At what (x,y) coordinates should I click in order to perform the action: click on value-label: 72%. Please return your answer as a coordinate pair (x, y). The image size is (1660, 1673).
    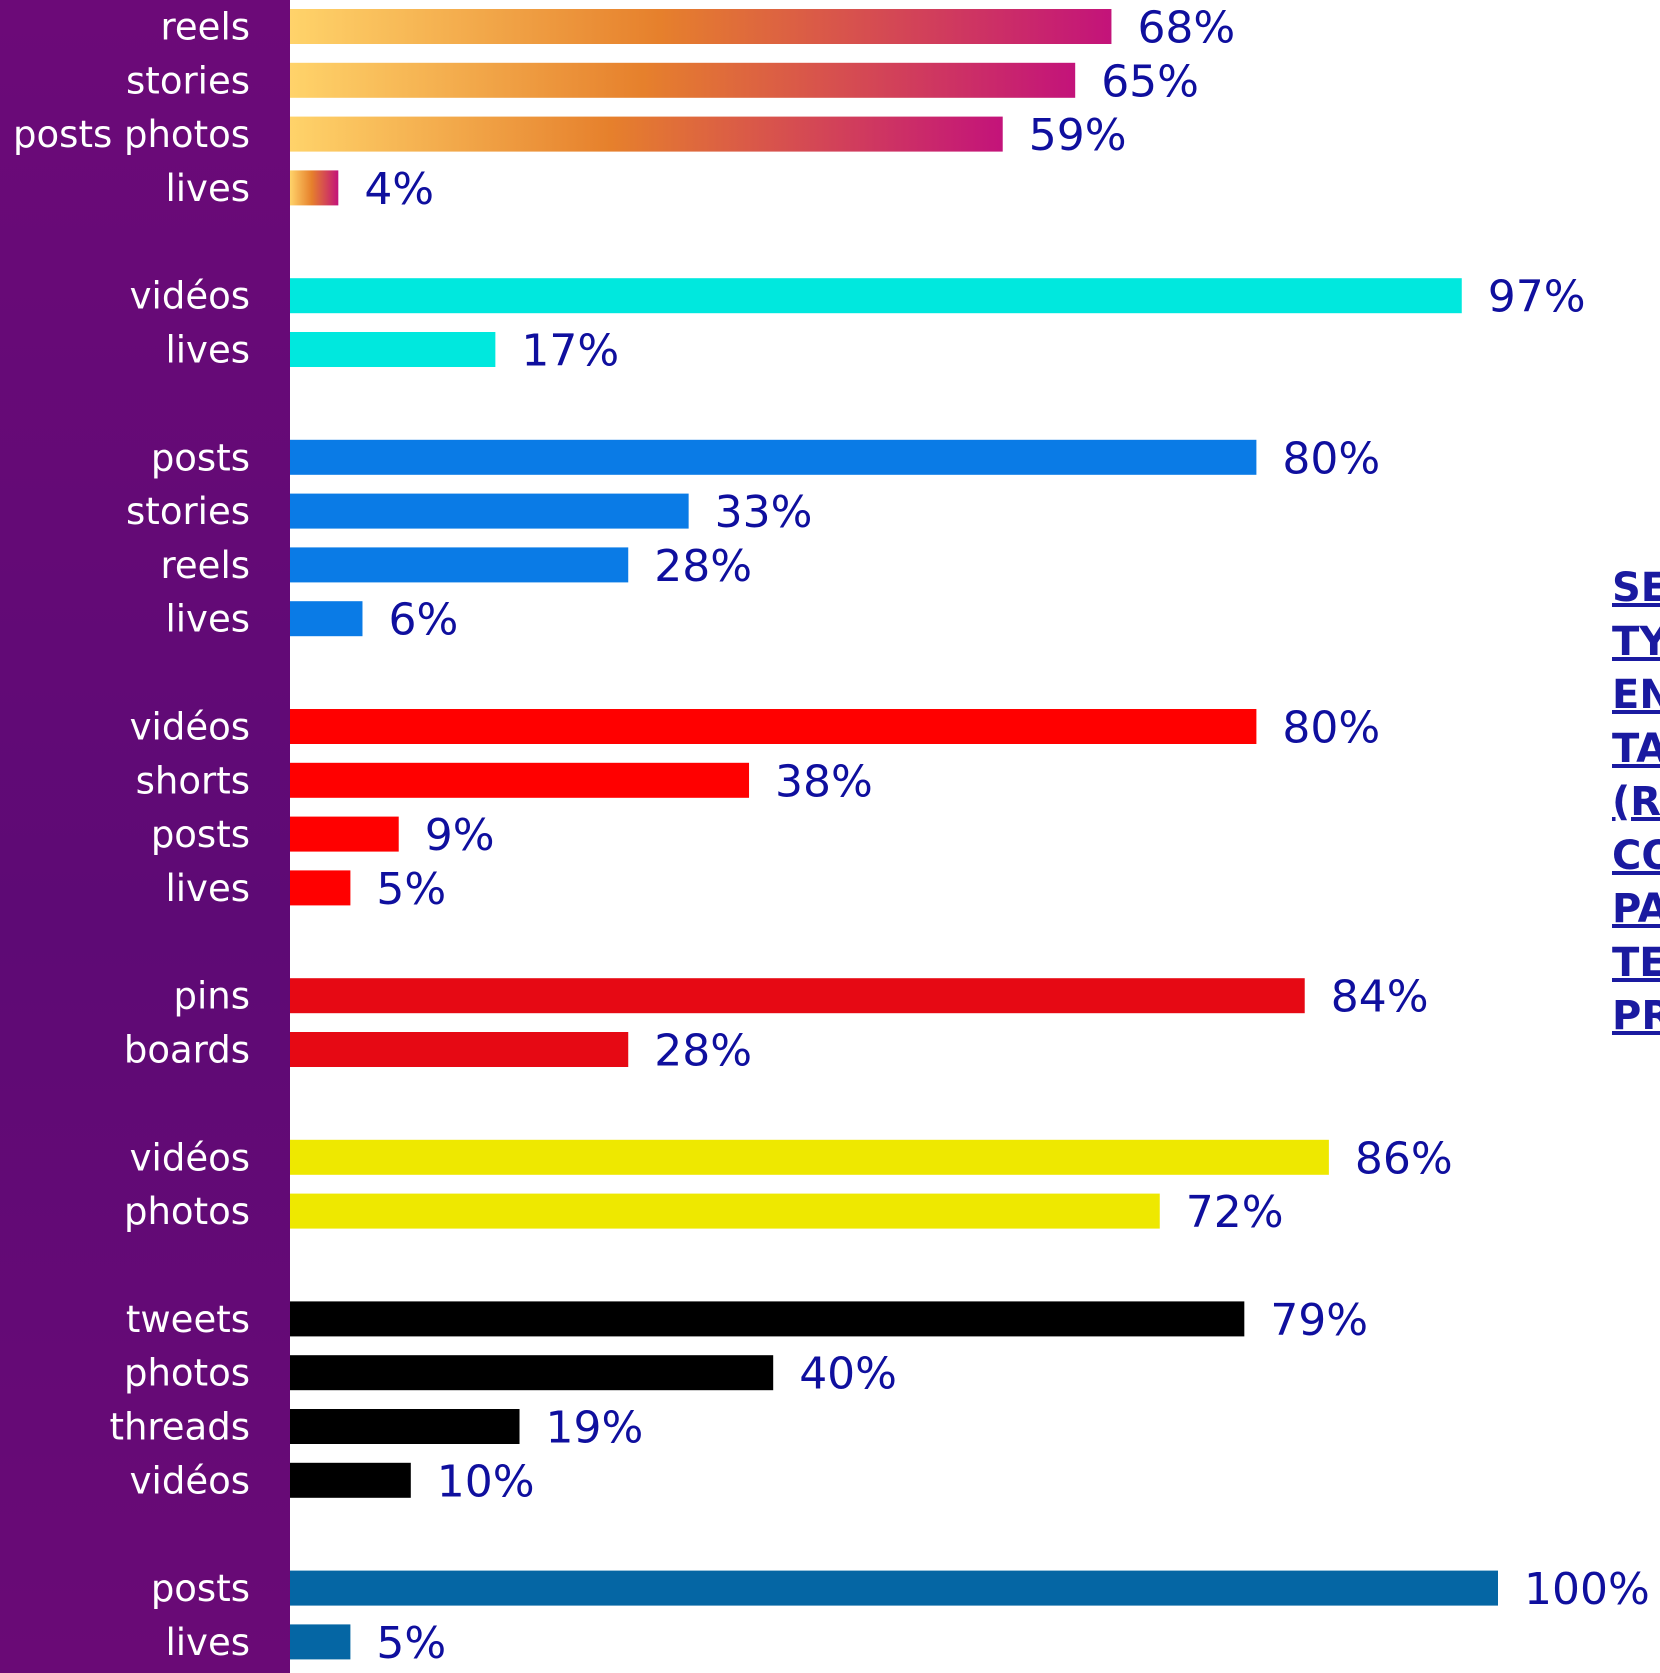
    Looking at the image, I should click on (1235, 1212).